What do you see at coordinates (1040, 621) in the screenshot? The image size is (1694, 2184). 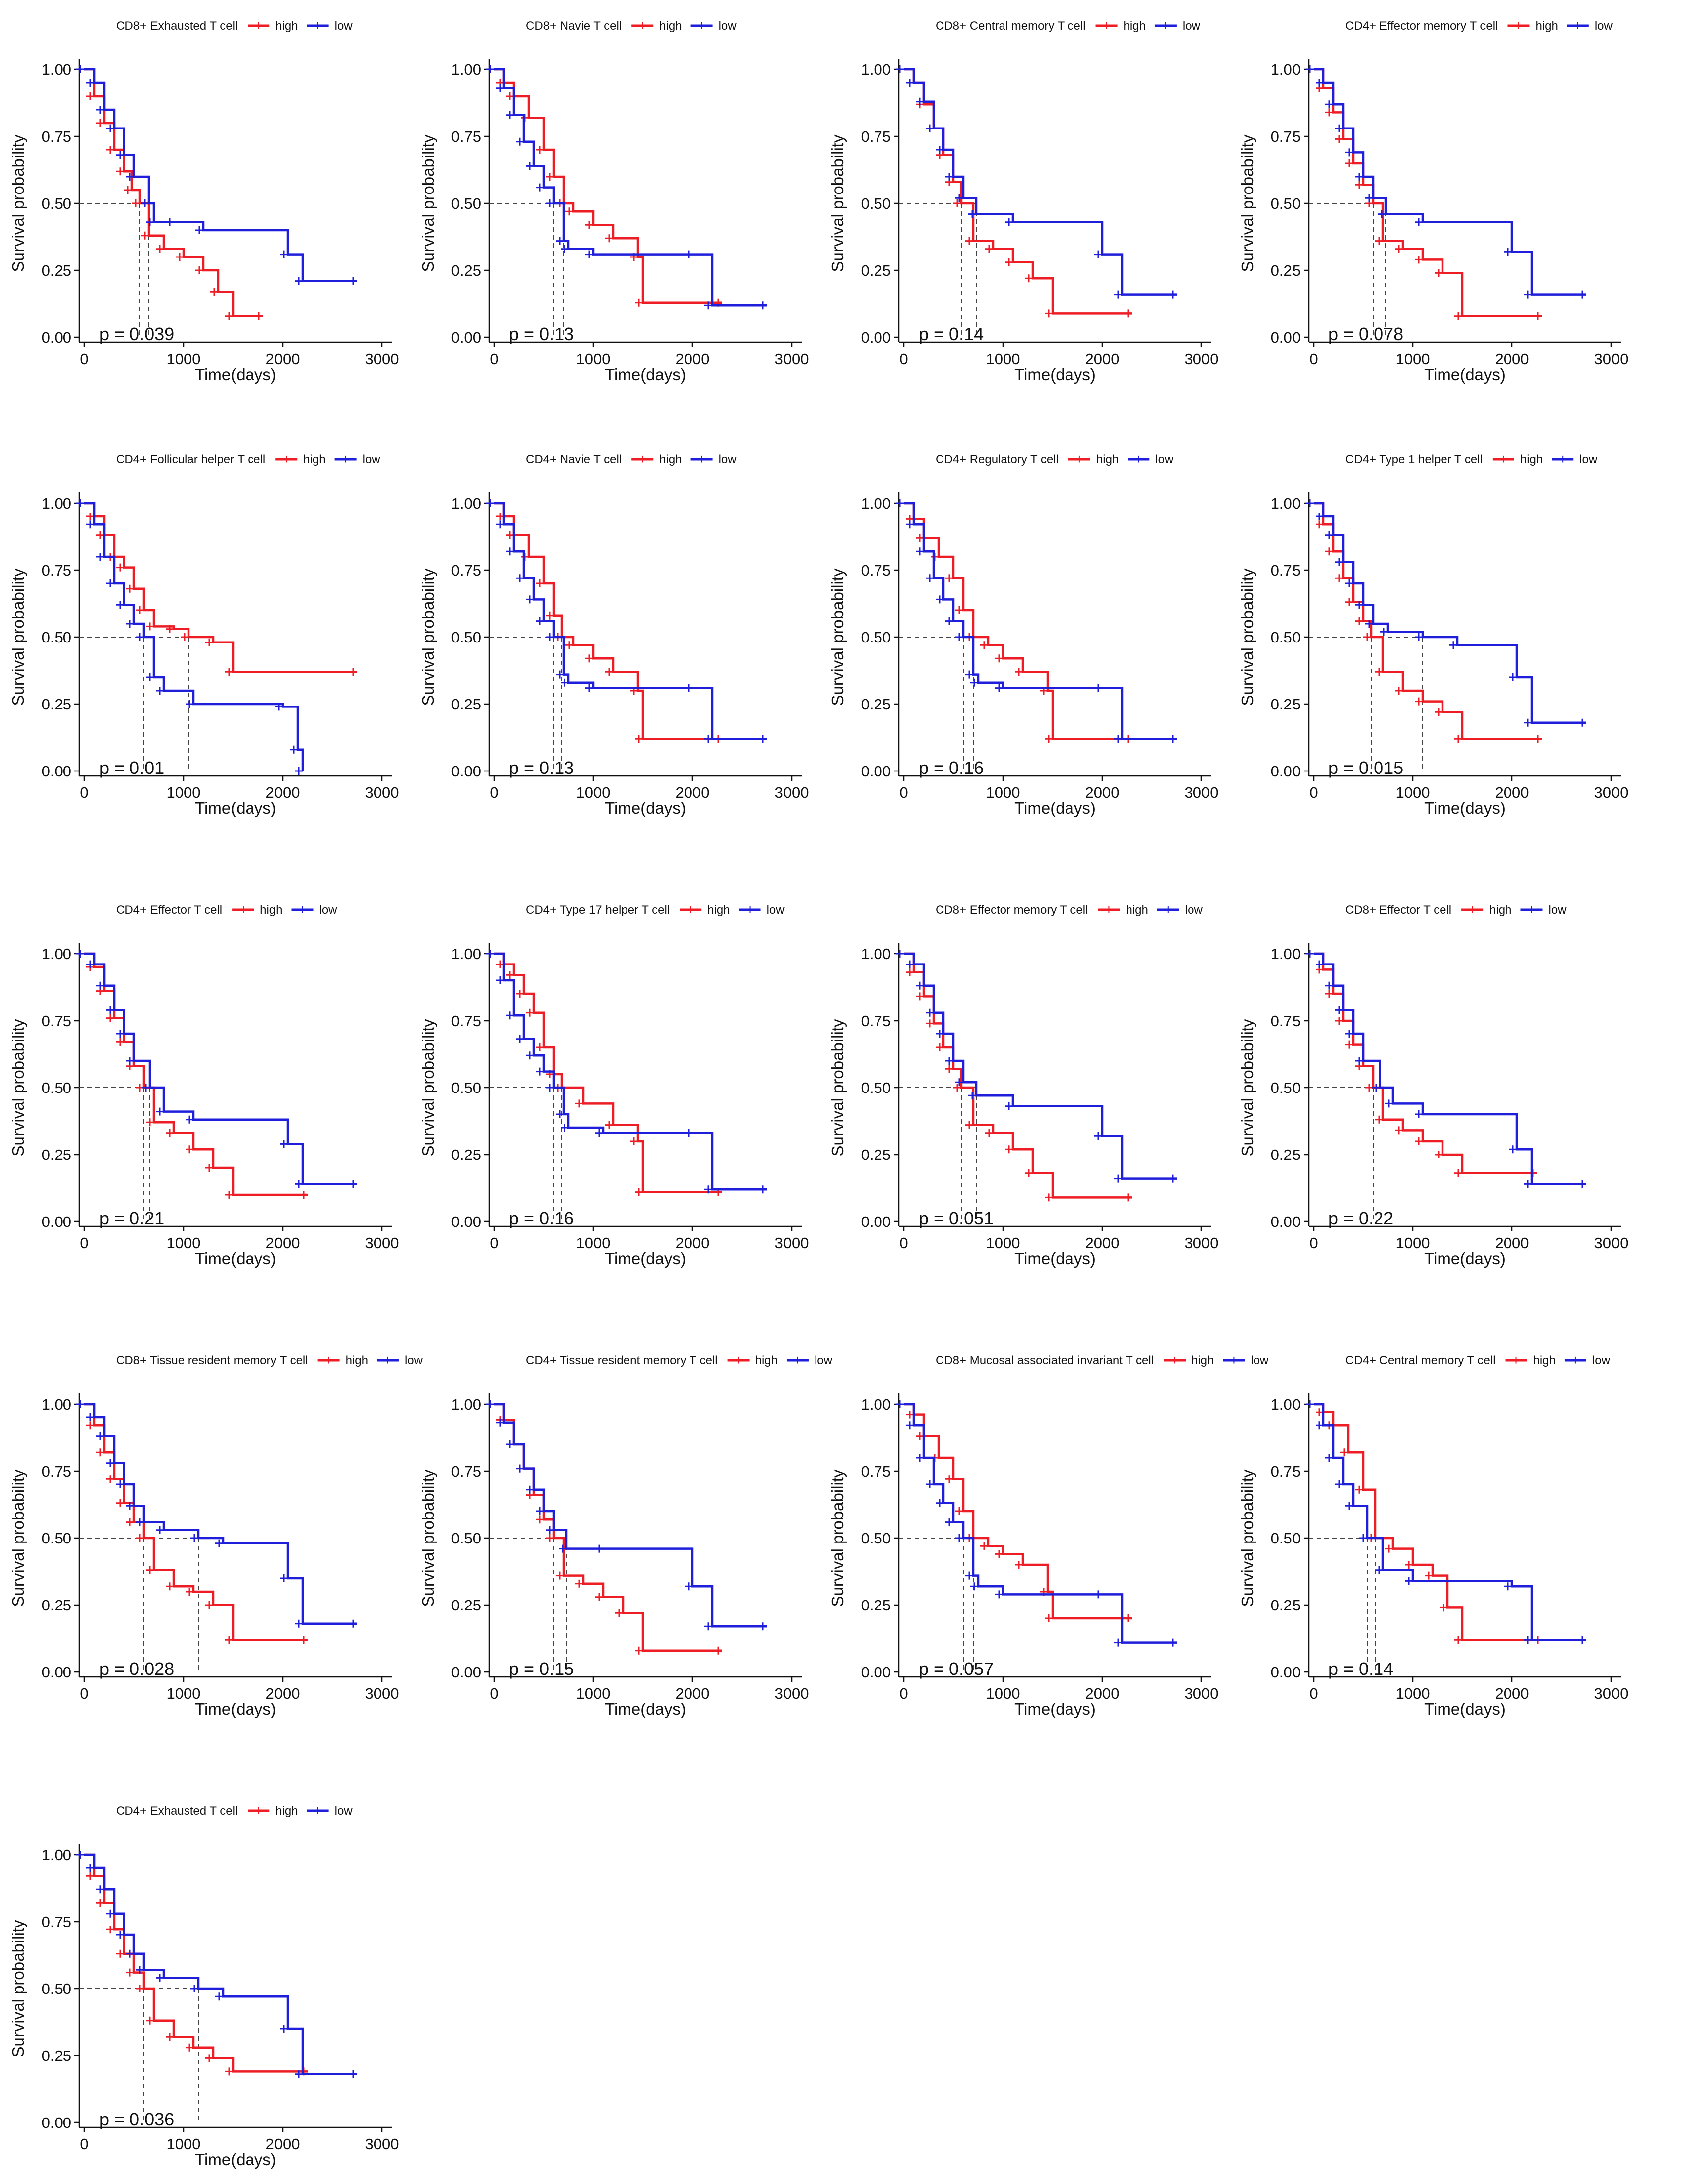 I see `survival-curve-low` at bounding box center [1040, 621].